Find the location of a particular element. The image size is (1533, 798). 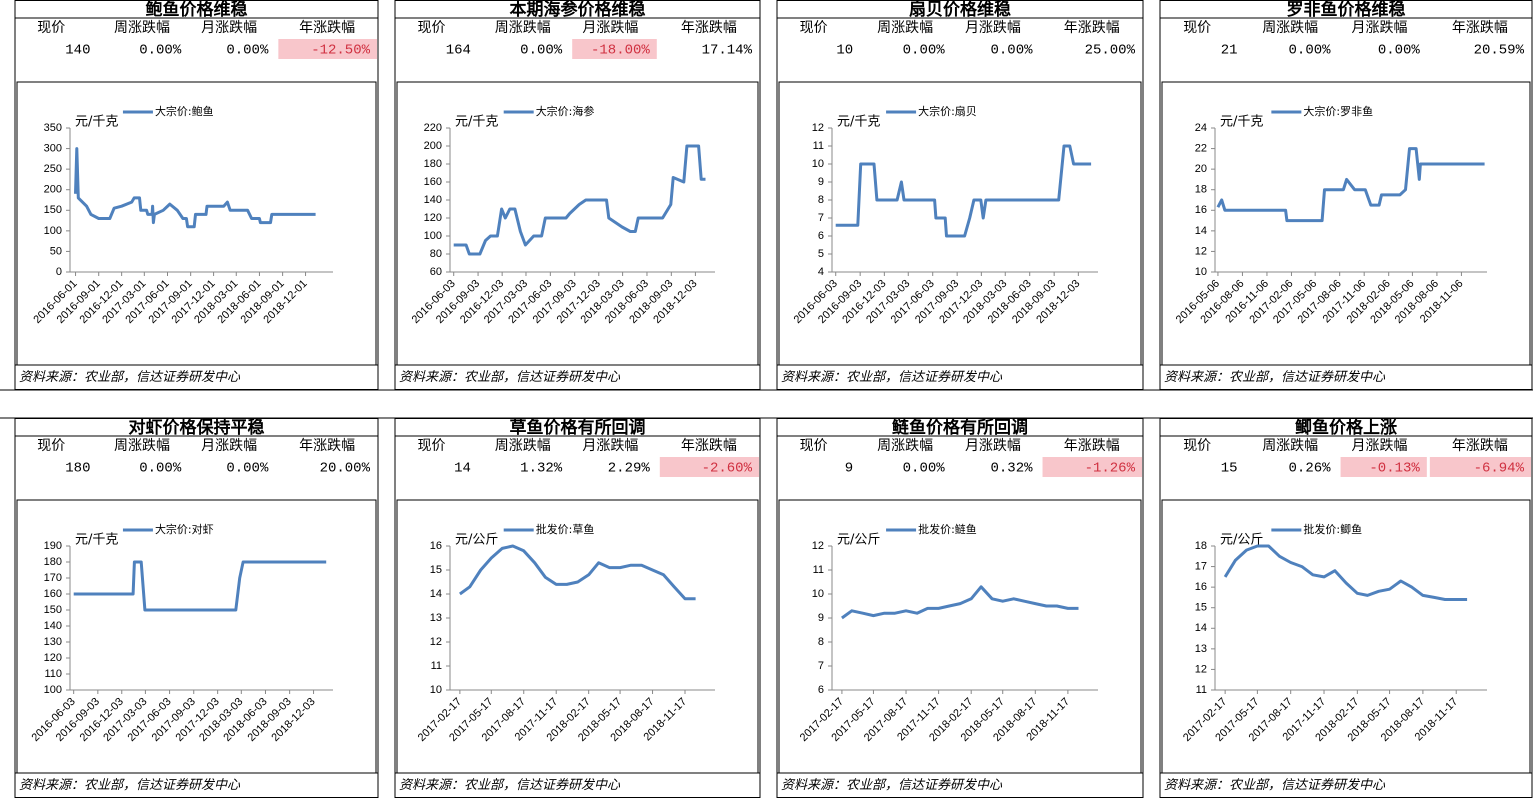

table-value: -0.13% is located at coordinates (1394, 469).